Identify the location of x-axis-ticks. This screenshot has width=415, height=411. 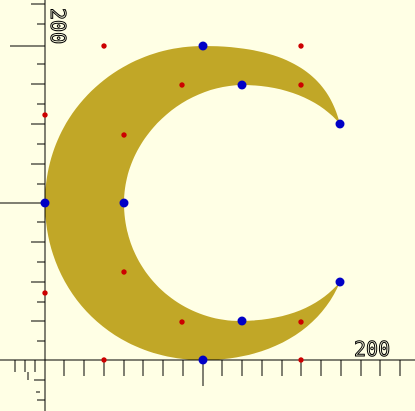
(207, 373).